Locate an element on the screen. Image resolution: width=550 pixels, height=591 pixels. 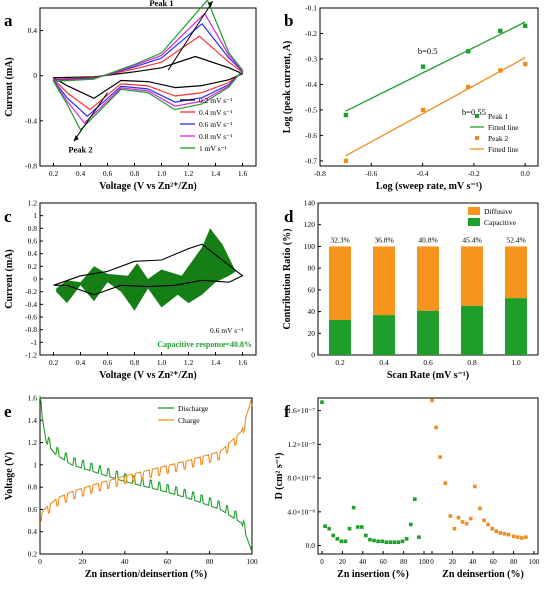
panel-c-ytick-label: 0.2 is located at coordinates (33, 266).